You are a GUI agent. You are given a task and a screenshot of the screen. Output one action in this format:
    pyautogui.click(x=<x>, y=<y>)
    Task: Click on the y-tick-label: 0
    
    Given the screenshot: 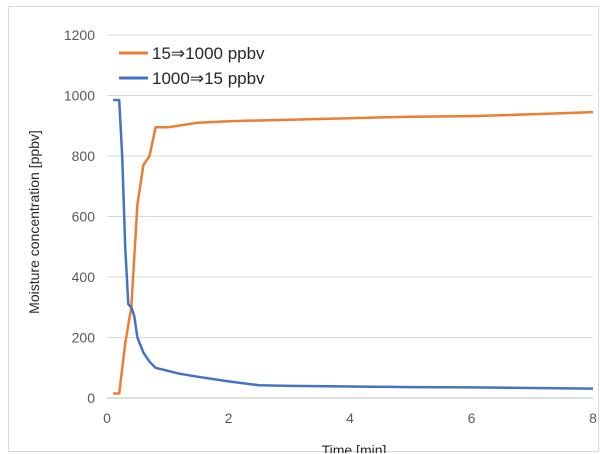 What is the action you would take?
    pyautogui.click(x=91, y=398)
    